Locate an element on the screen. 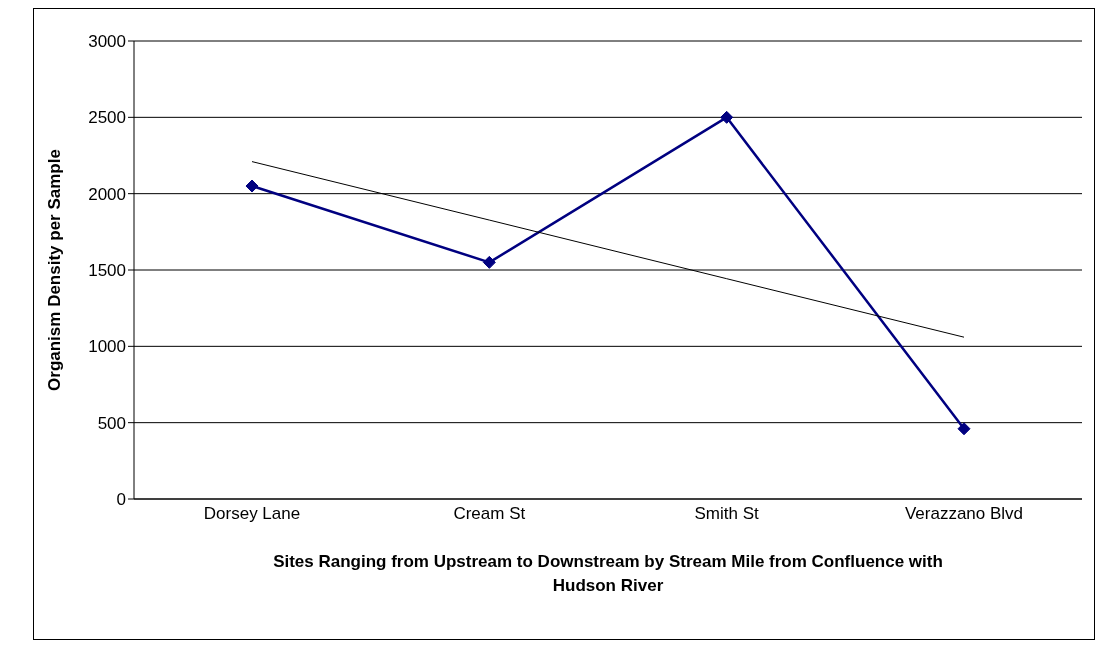  y-tick-label: 1000 is located at coordinates (107, 347).